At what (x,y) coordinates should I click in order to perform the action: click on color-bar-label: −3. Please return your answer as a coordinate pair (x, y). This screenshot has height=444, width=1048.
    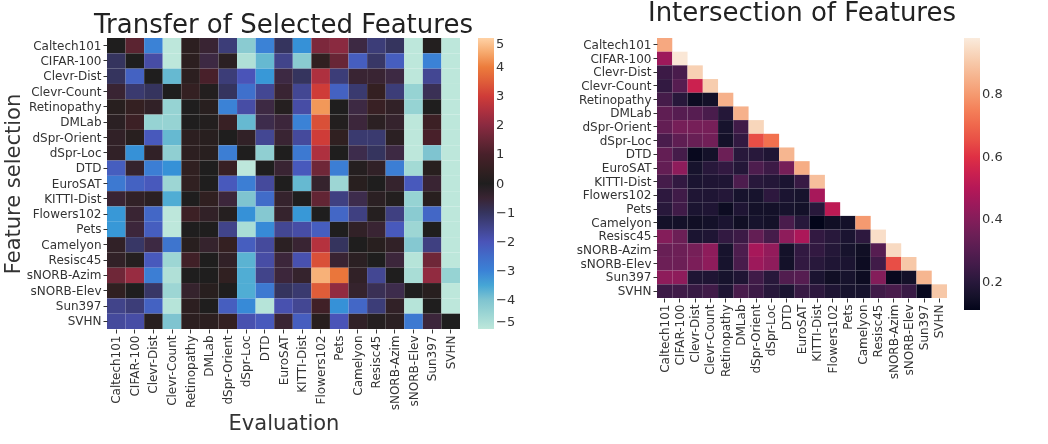
    Looking at the image, I should click on (506, 270).